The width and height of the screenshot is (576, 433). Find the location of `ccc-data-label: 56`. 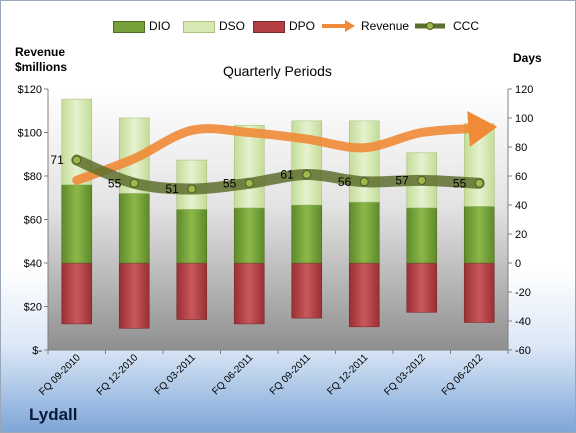

ccc-data-label: 56 is located at coordinates (345, 182).